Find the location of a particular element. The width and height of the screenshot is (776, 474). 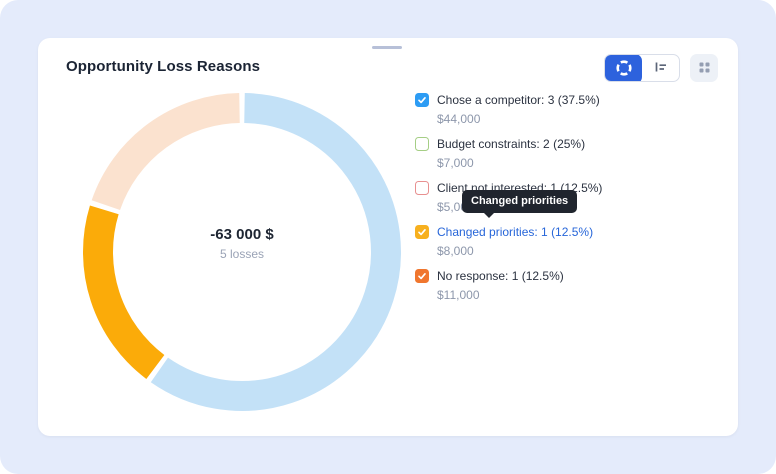

legend-item: Budget constraints: 2 (25%) $7,000 is located at coordinates (508, 153).